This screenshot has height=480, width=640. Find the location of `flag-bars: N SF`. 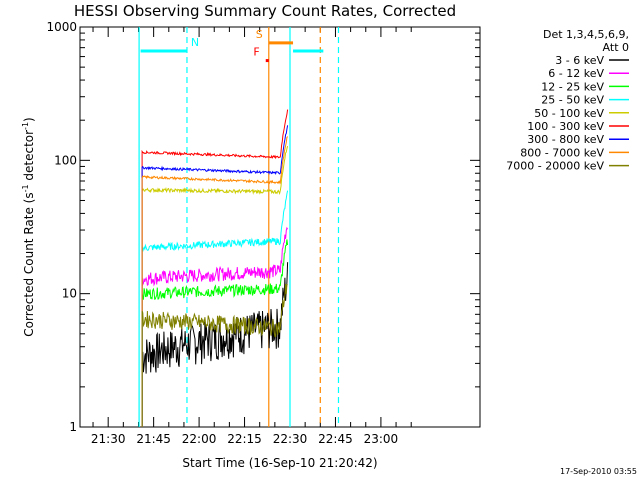

flag-bars: N SF is located at coordinates (232, 45).